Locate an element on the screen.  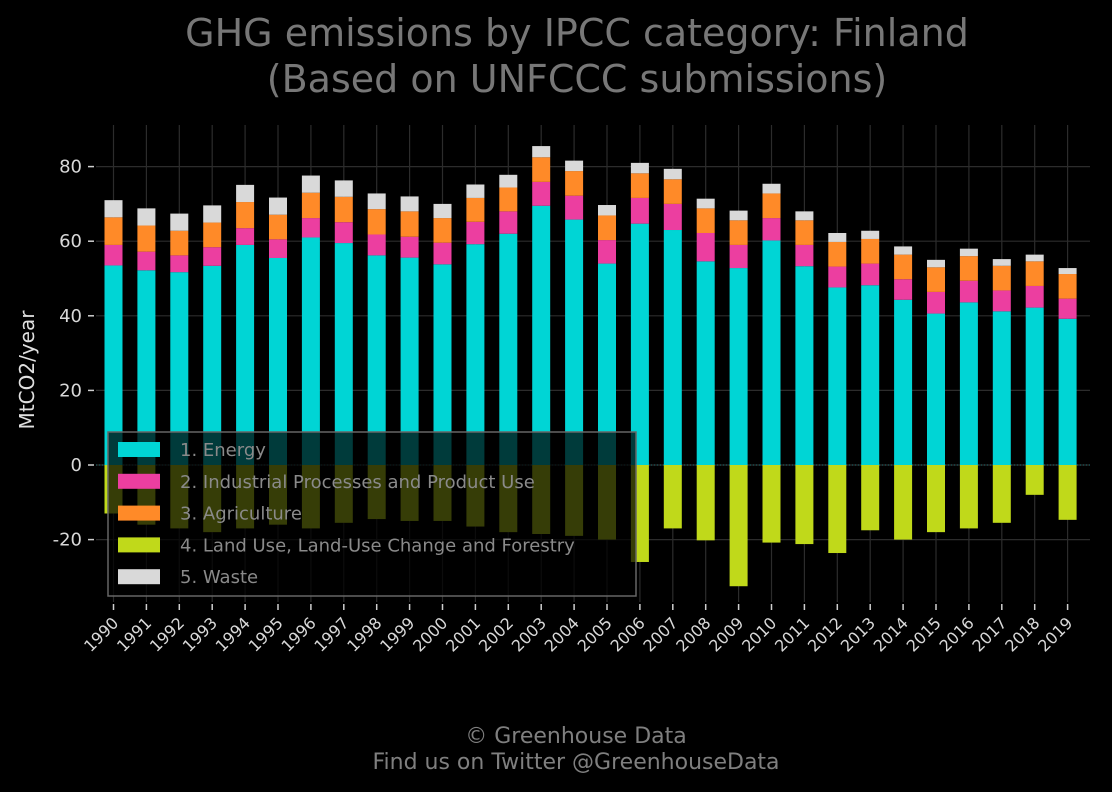
x-tick-label: 1995 is located at coordinates (266, 634).